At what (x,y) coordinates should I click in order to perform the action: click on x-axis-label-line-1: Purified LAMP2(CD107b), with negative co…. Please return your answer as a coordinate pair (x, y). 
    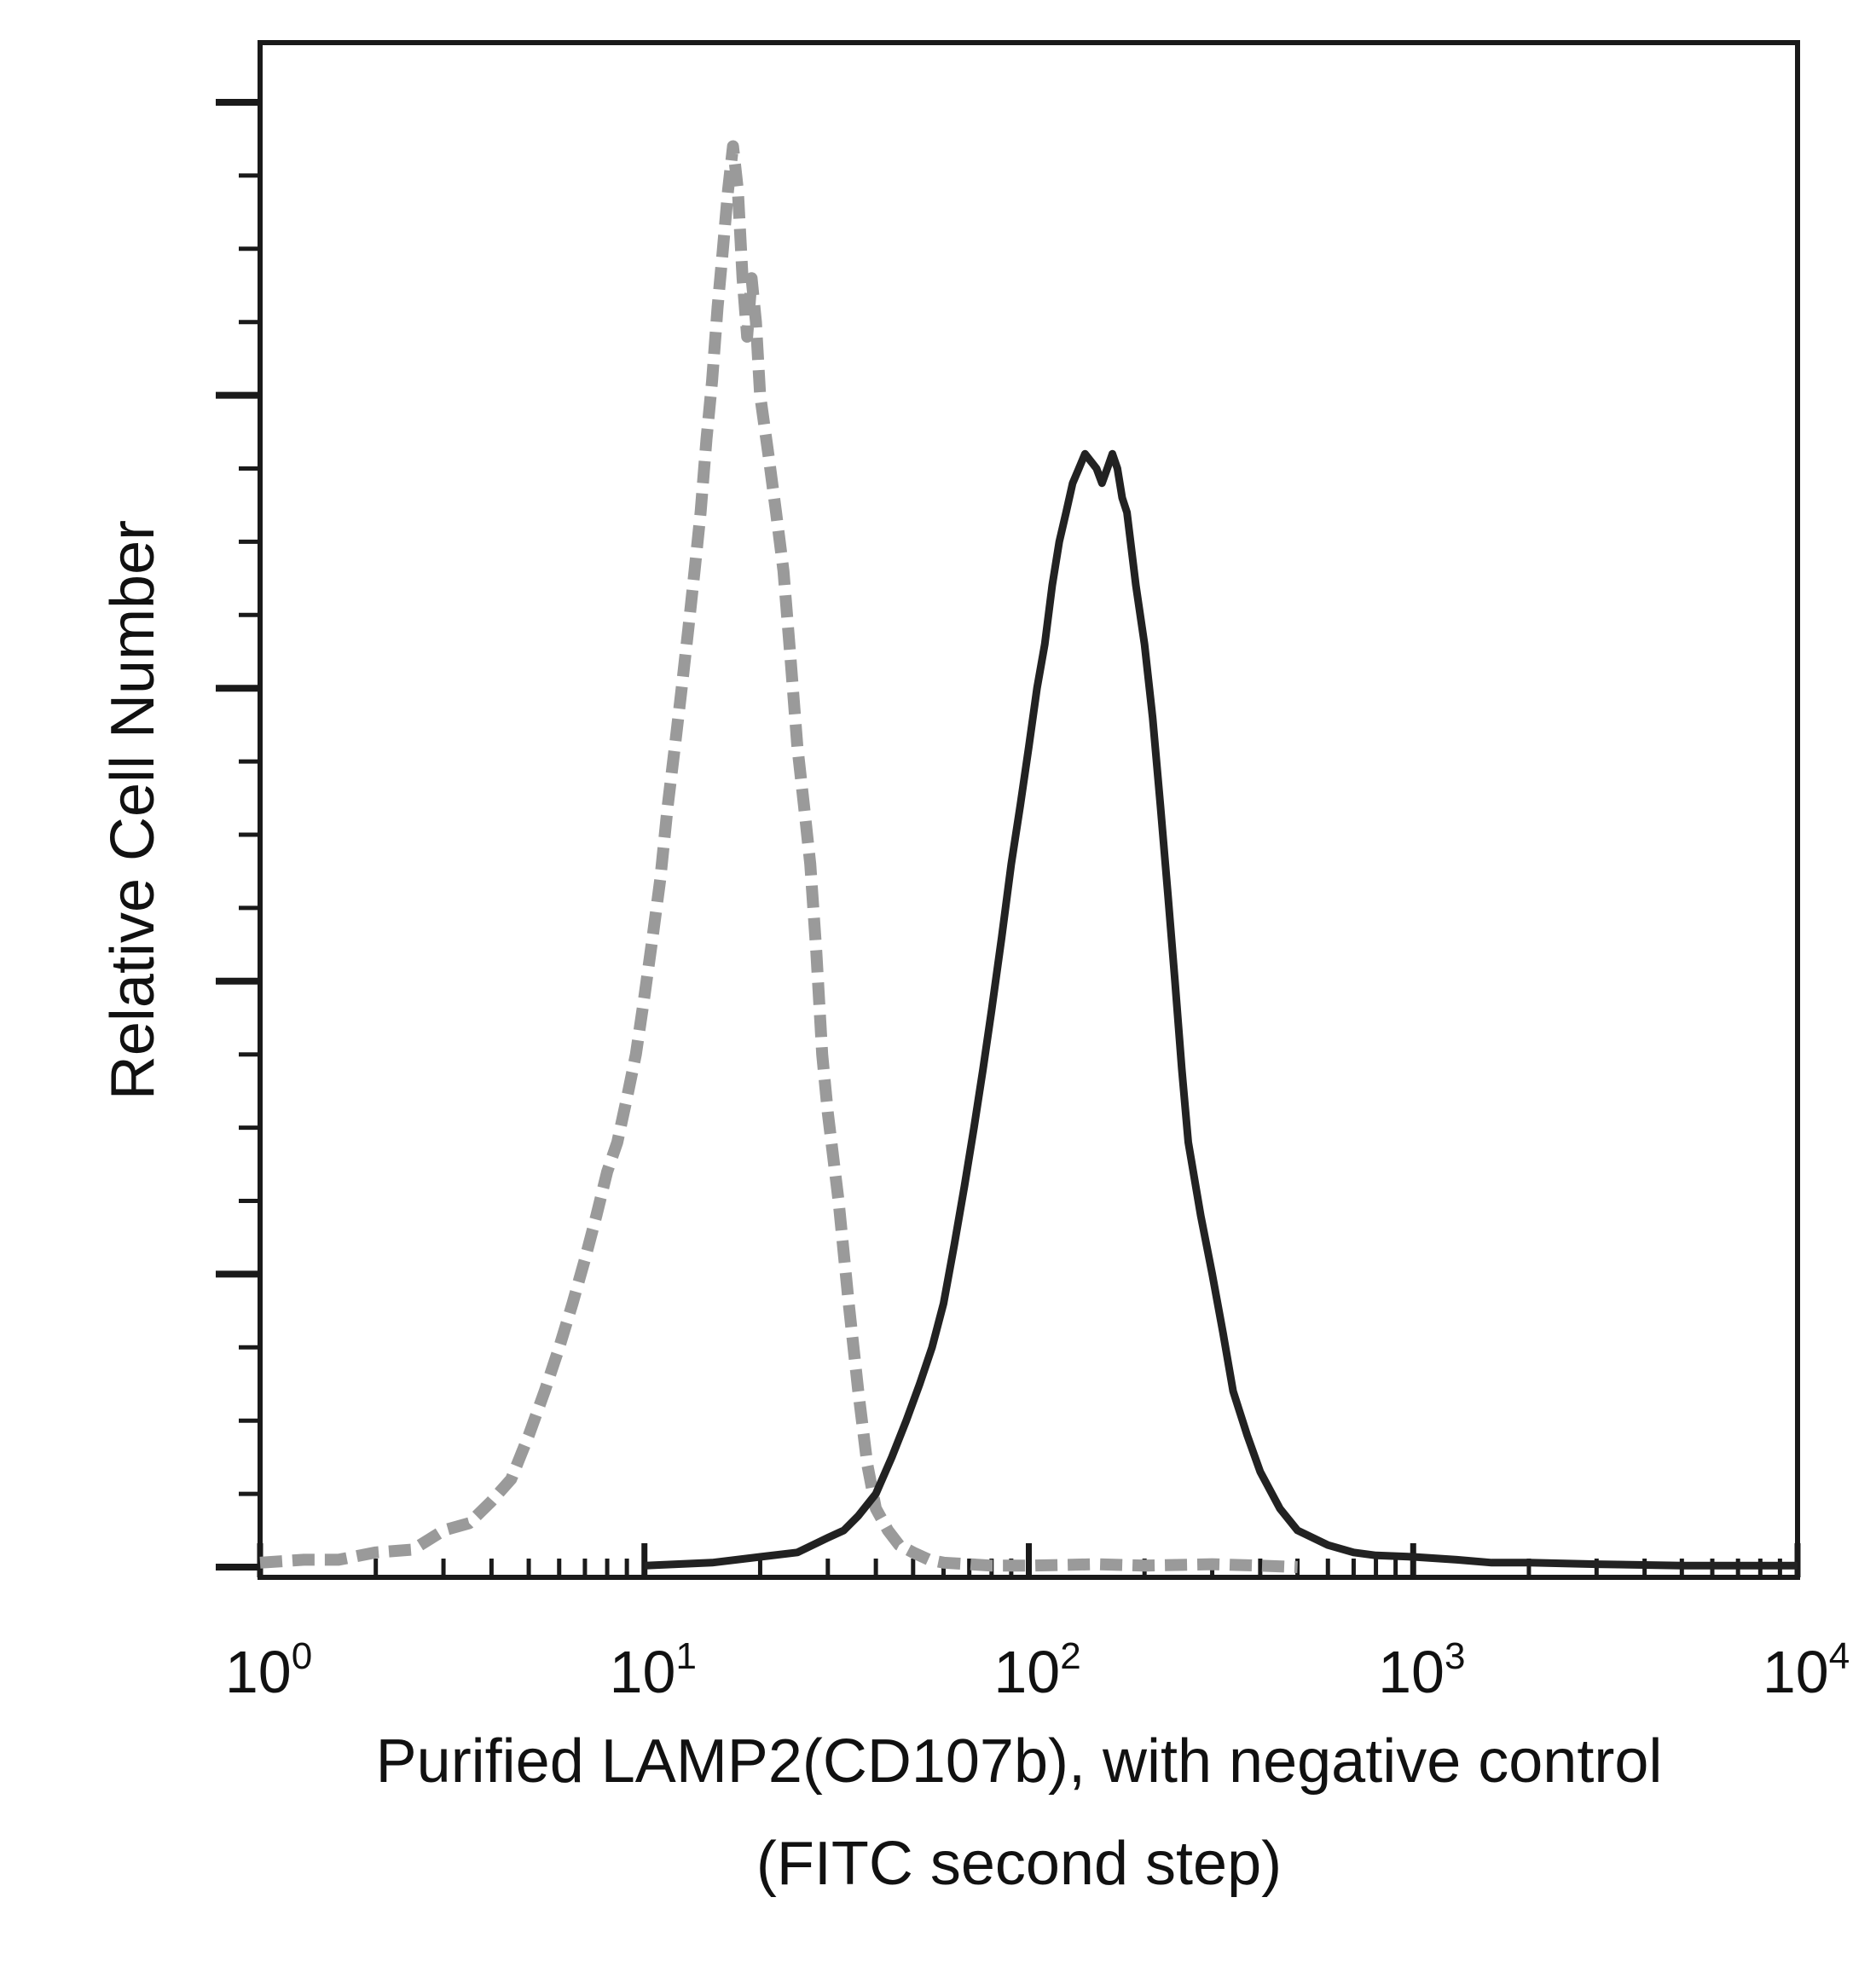
    Looking at the image, I should click on (1020, 1761).